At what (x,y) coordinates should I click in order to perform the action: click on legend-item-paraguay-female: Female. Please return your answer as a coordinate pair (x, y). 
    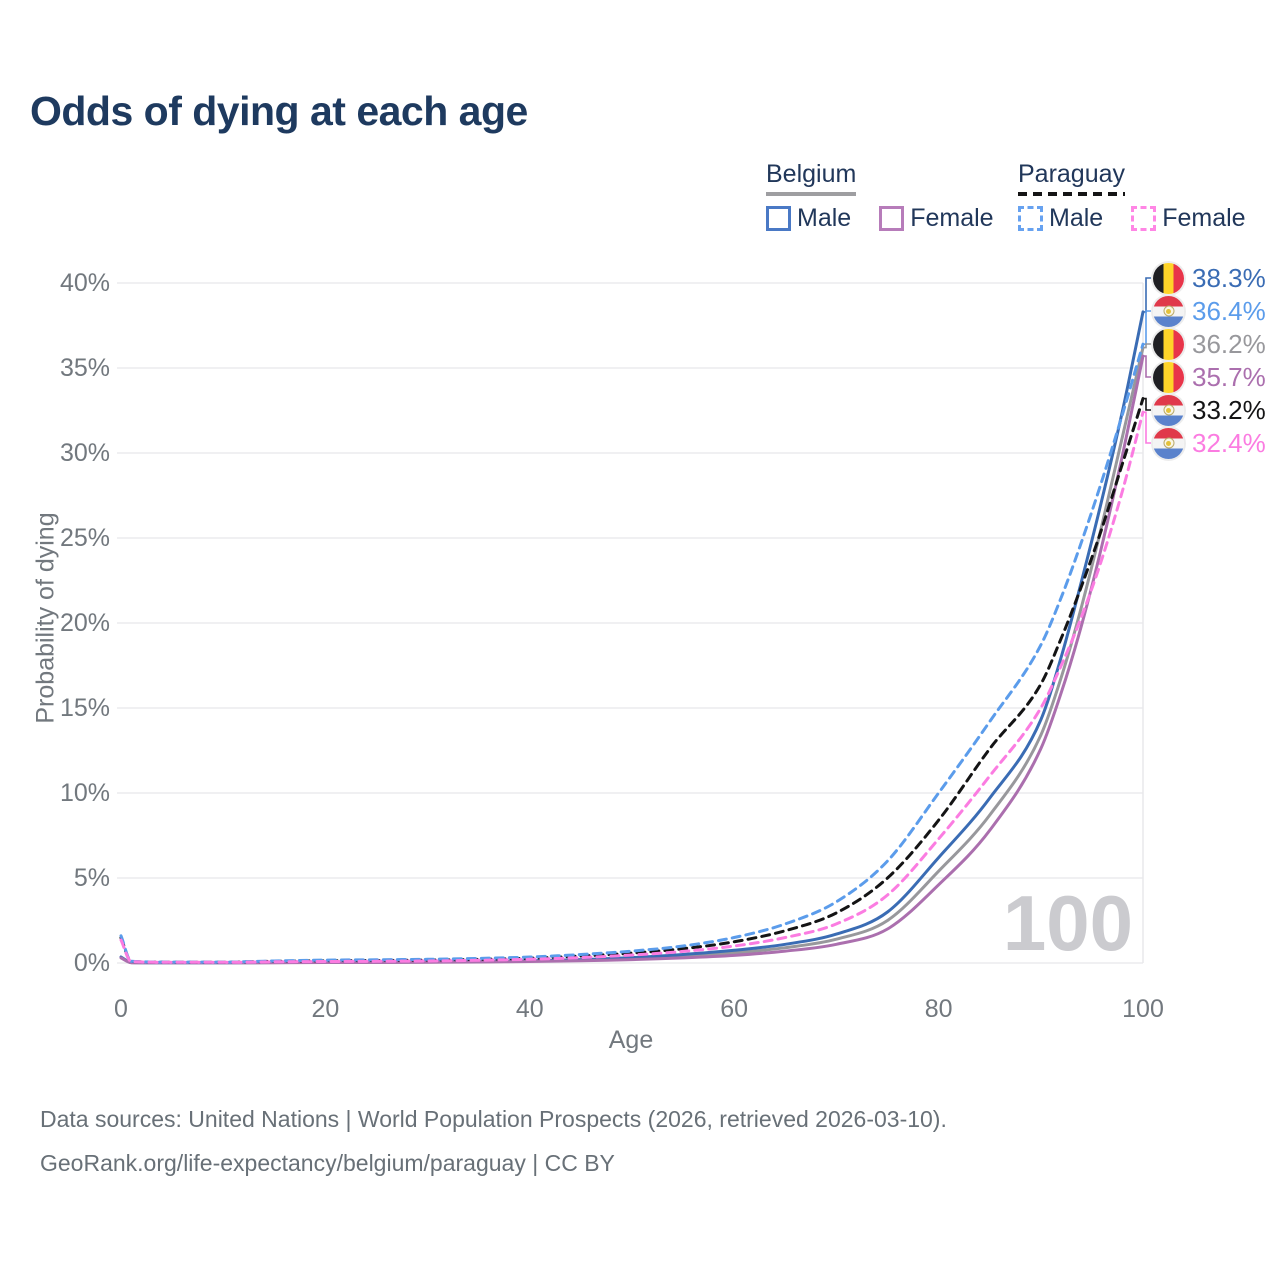
    Looking at the image, I should click on (1188, 218).